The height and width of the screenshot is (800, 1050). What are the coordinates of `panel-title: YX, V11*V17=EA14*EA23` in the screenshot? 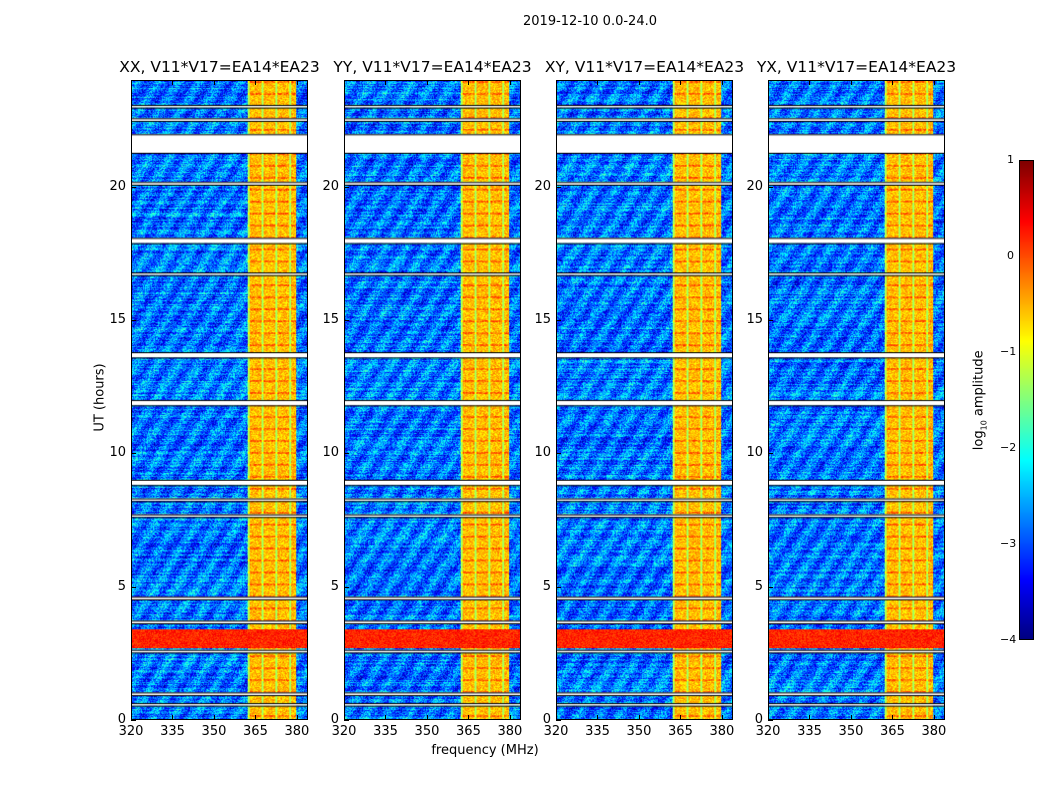 It's located at (856, 67).